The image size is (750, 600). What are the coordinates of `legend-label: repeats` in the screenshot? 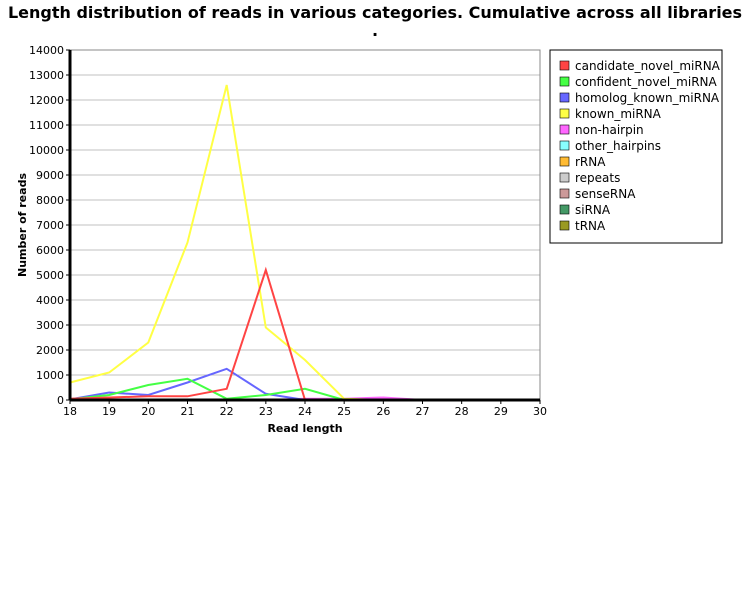 It's located at (597, 178).